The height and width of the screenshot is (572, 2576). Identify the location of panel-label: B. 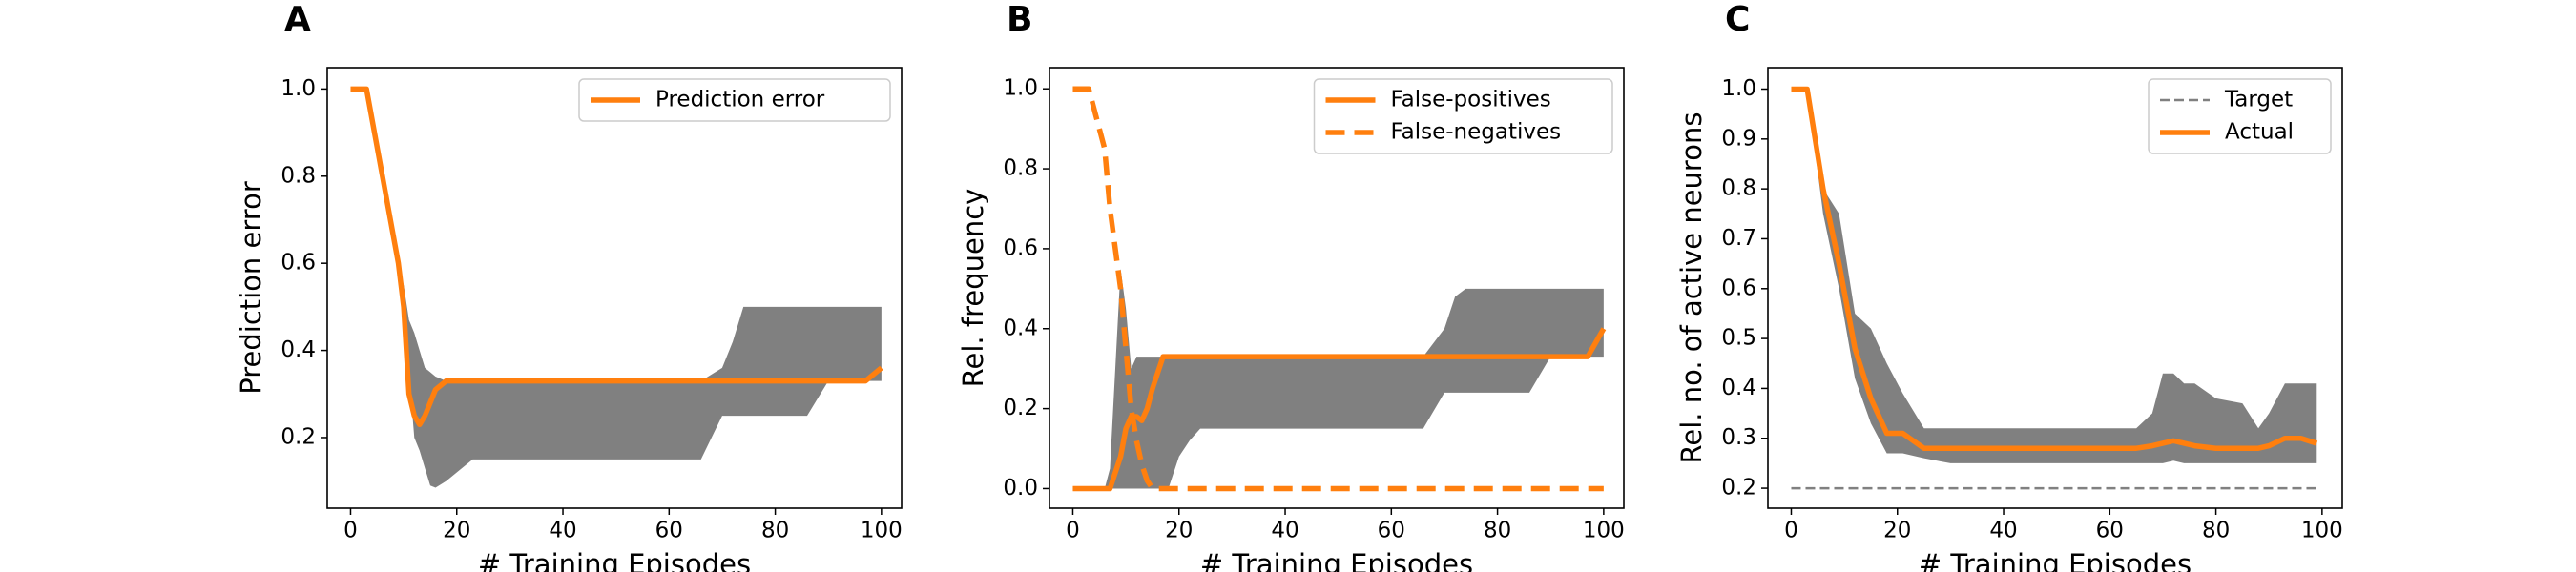
(1019, 19).